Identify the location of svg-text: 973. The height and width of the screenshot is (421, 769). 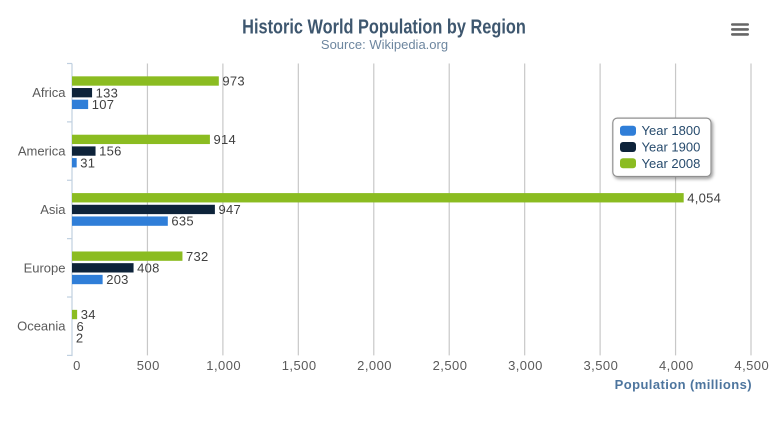
(233, 81).